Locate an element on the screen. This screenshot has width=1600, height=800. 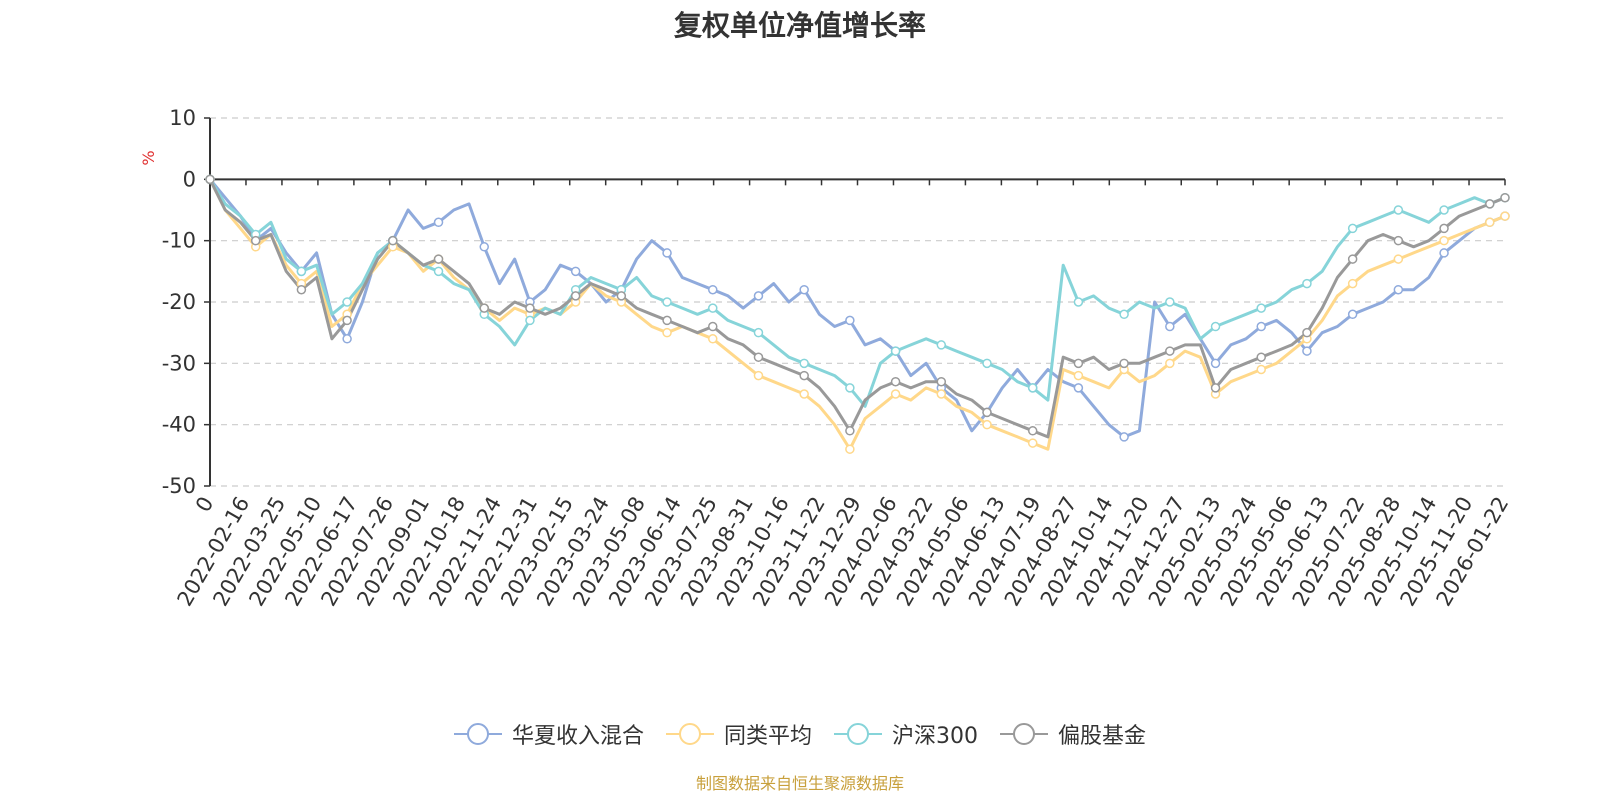
data-source-note: 制图数据来自恒生聚源数据库 is located at coordinates (799, 783).